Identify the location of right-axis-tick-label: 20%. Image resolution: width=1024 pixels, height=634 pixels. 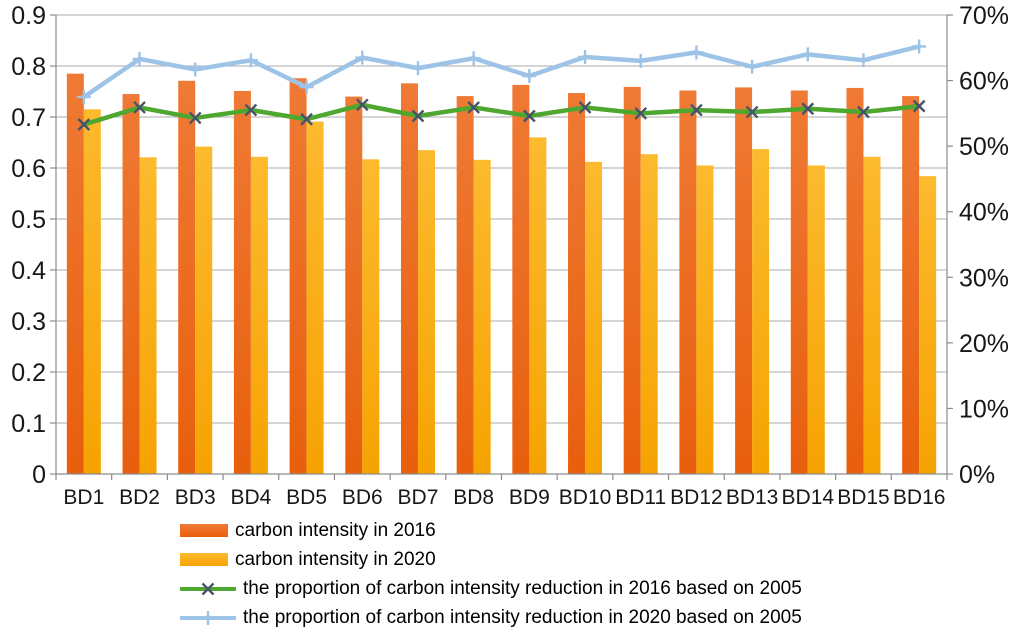
(984, 344).